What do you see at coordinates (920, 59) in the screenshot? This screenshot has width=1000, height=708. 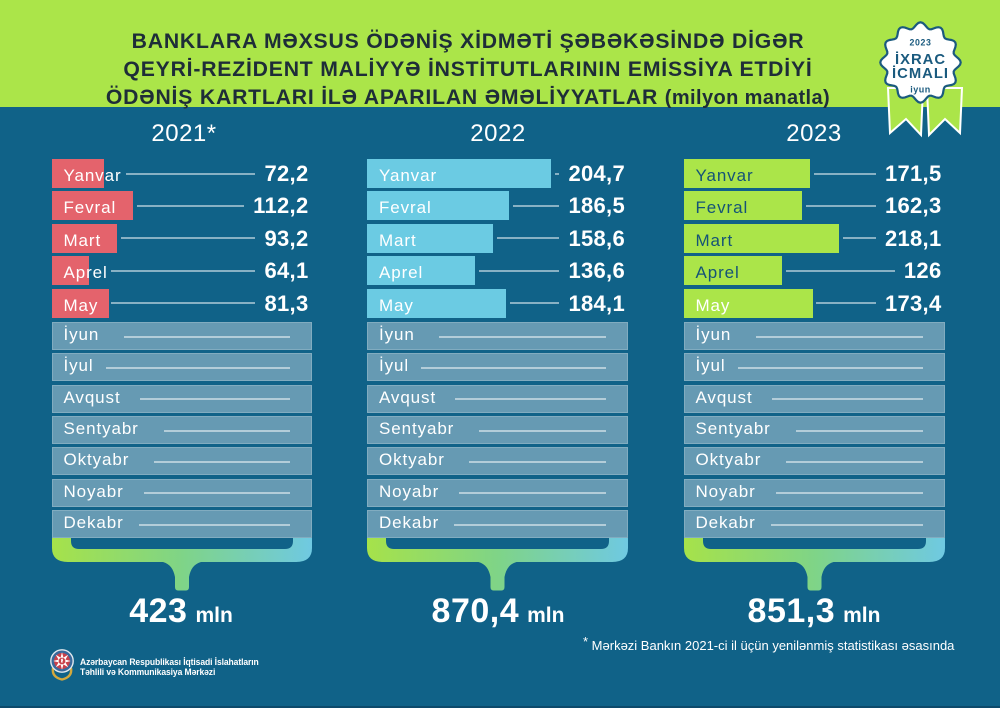 I see `svg-text: İXRAC` at bounding box center [920, 59].